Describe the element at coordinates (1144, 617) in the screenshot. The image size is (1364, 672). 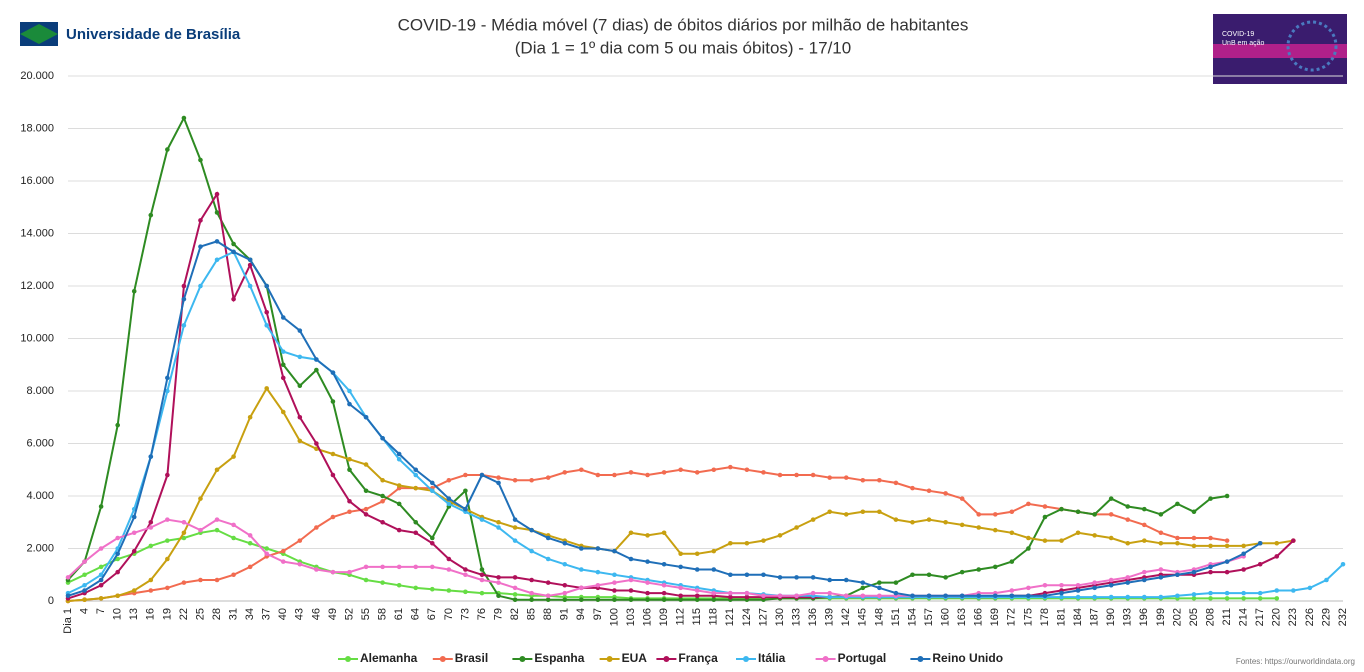
I see `x-tick-label: 196` at that location.